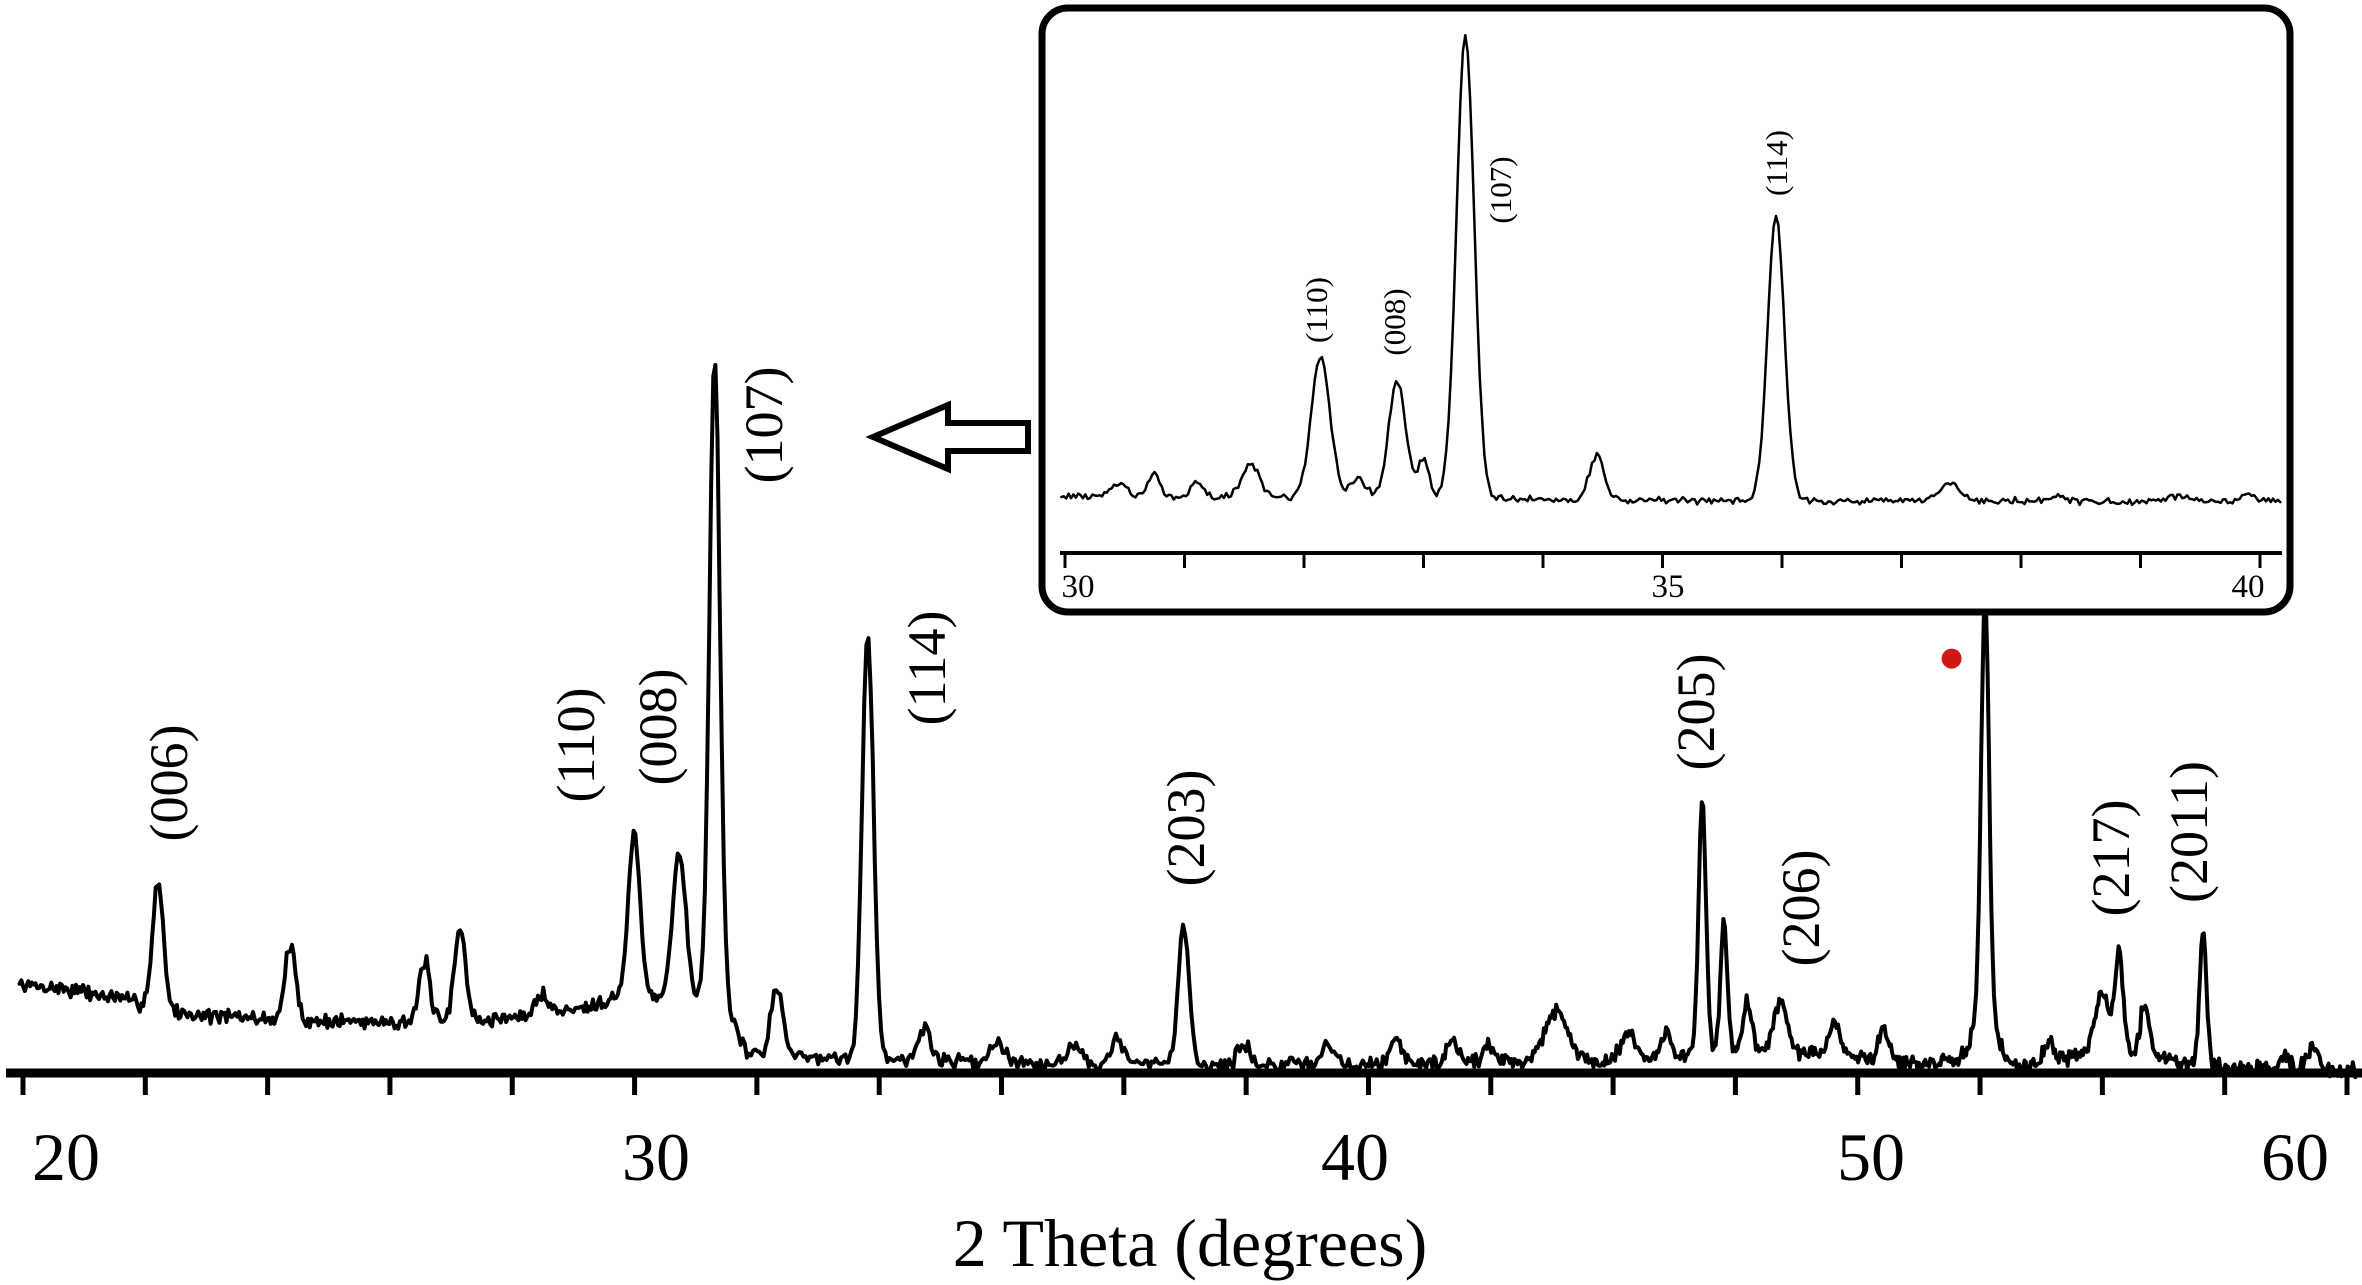  I want to click on inset-peak-label-107: (107), so click(1500, 189).